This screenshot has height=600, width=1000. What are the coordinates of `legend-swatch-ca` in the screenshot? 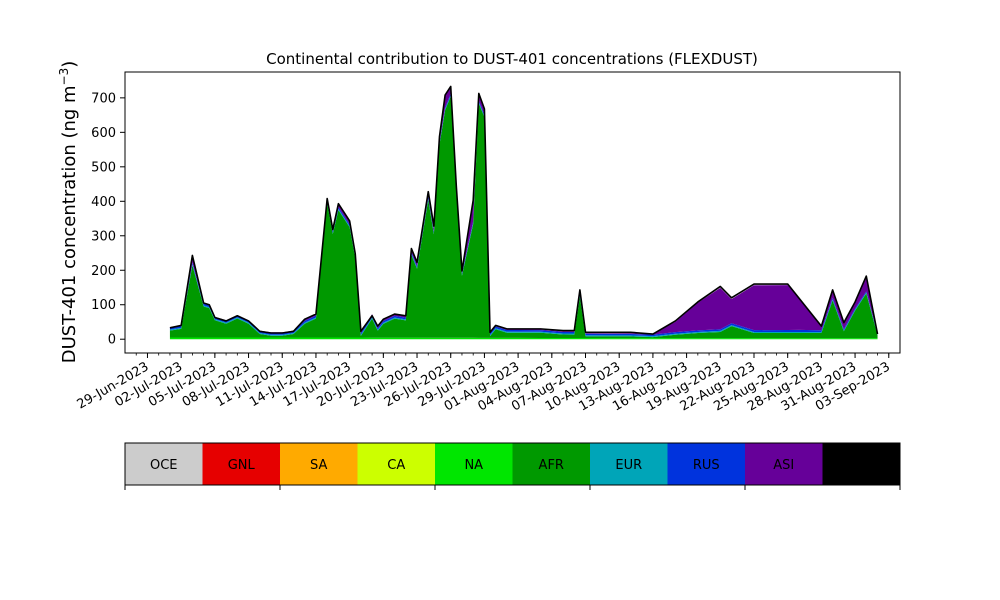 It's located at (396, 464).